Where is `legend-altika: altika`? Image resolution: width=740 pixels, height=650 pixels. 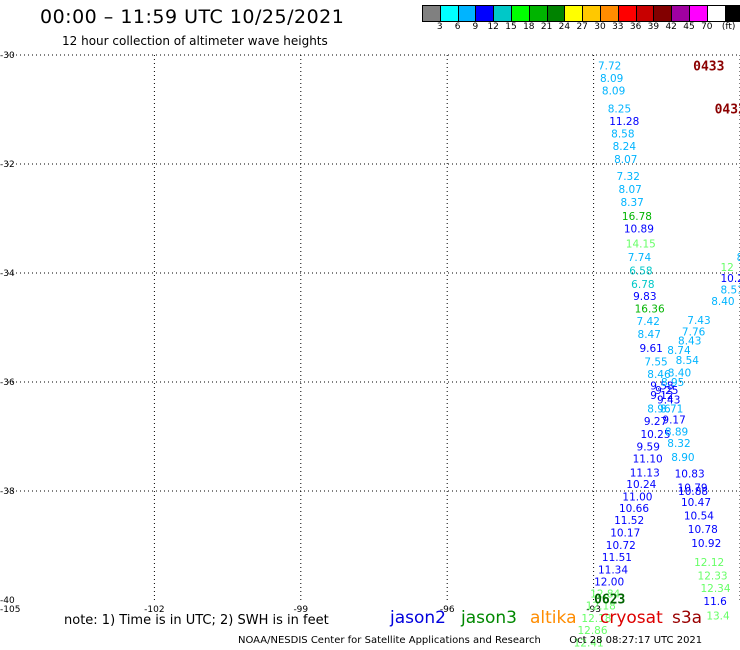
legend-altika: altika is located at coordinates (553, 618).